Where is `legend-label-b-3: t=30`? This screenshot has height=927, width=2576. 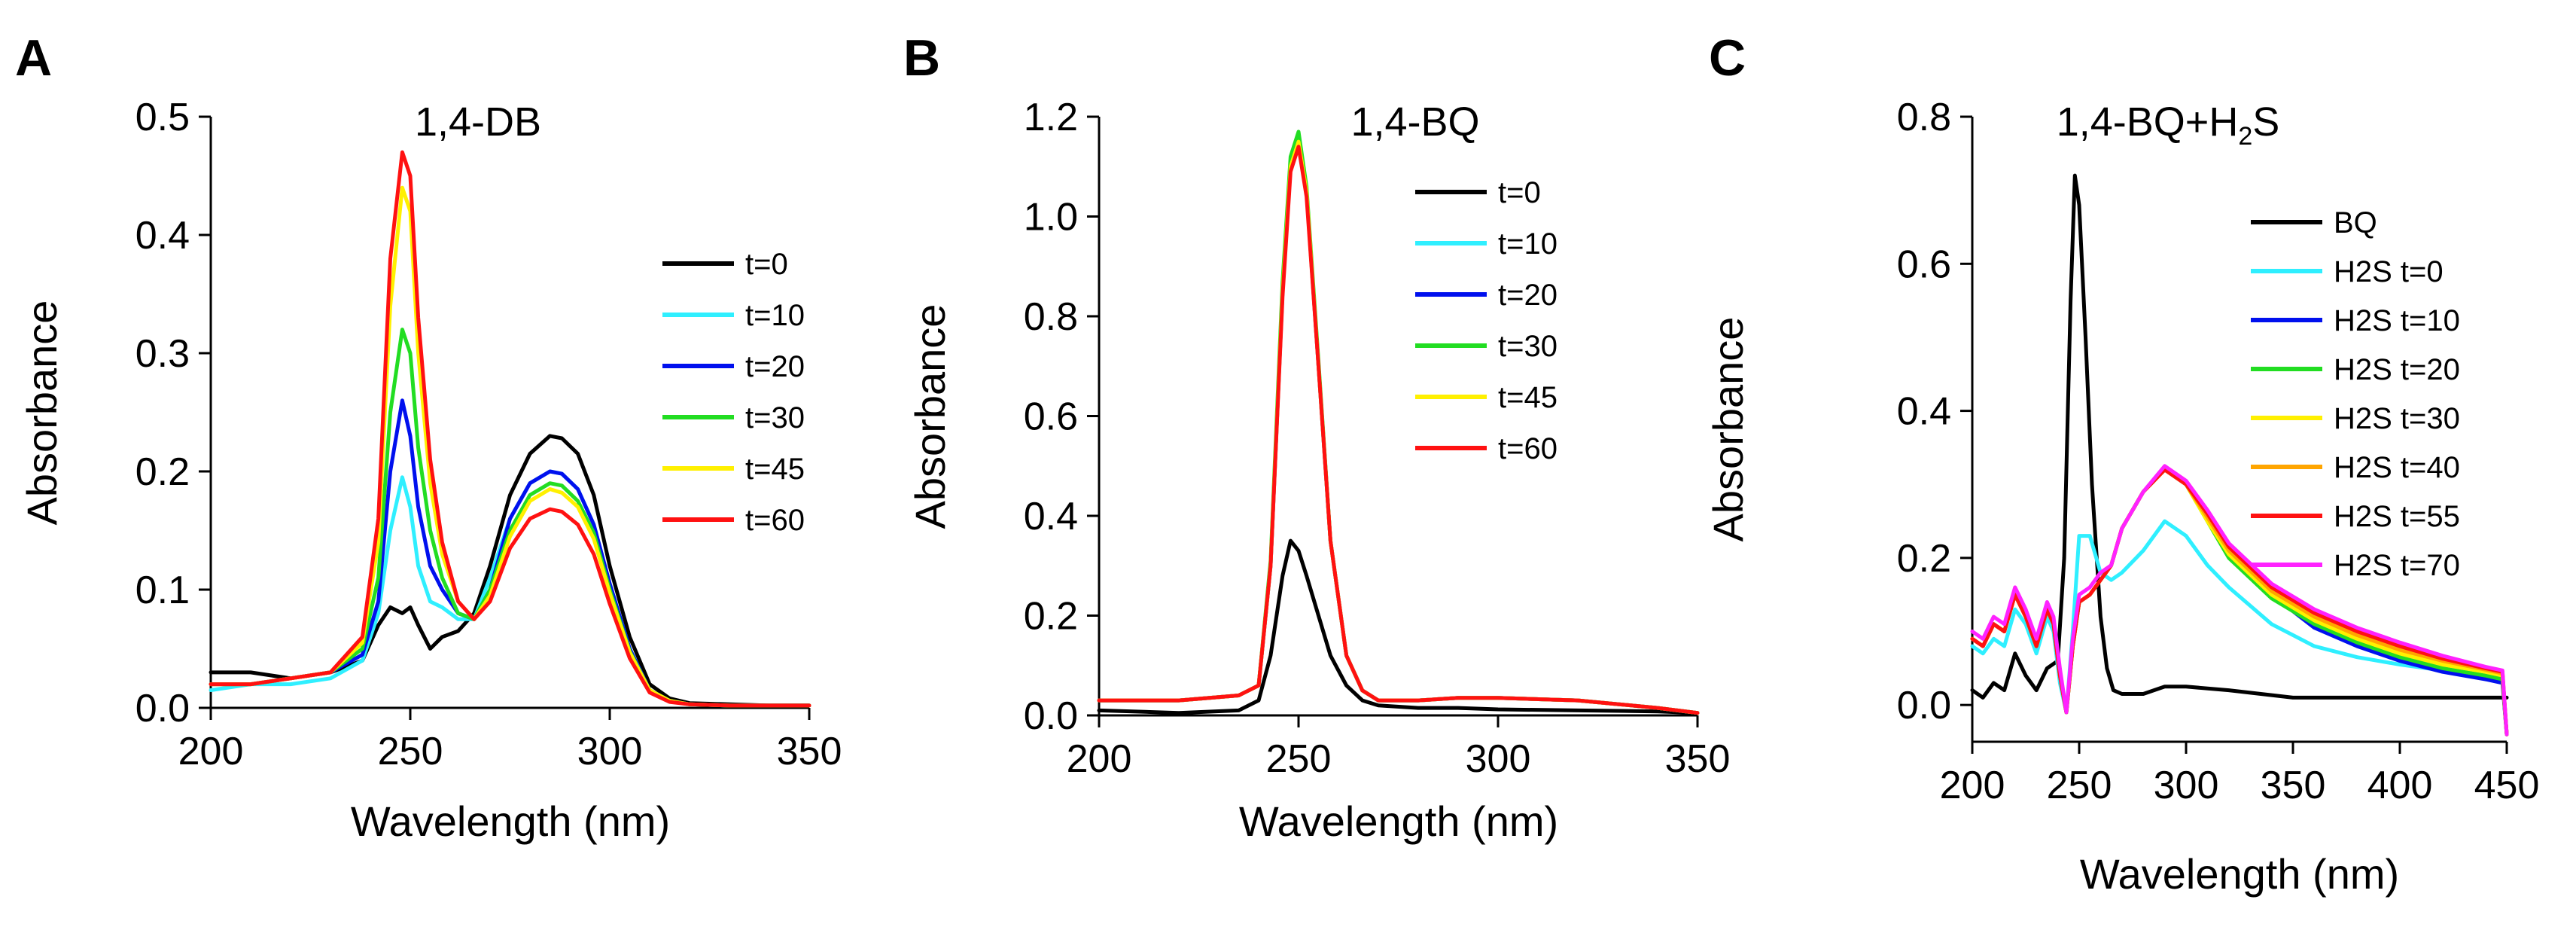
legend-label-b-3: t=30 is located at coordinates (1528, 347).